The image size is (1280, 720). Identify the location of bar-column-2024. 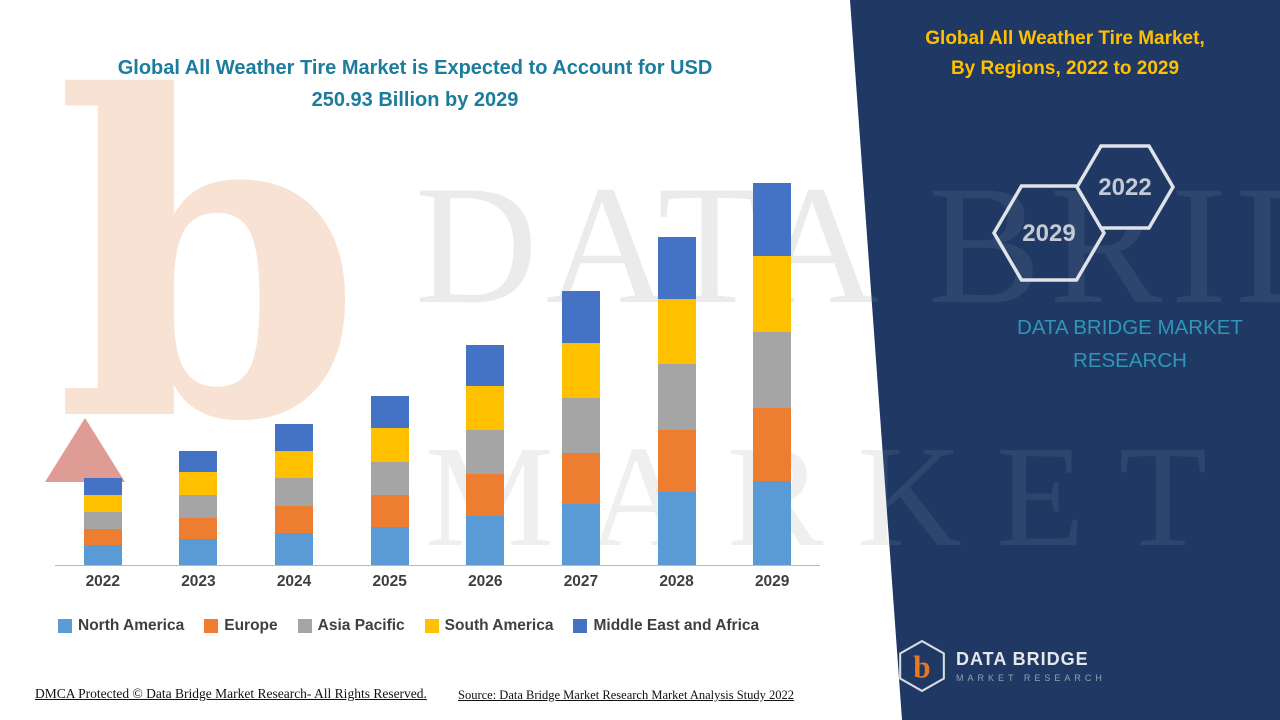
(294, 374).